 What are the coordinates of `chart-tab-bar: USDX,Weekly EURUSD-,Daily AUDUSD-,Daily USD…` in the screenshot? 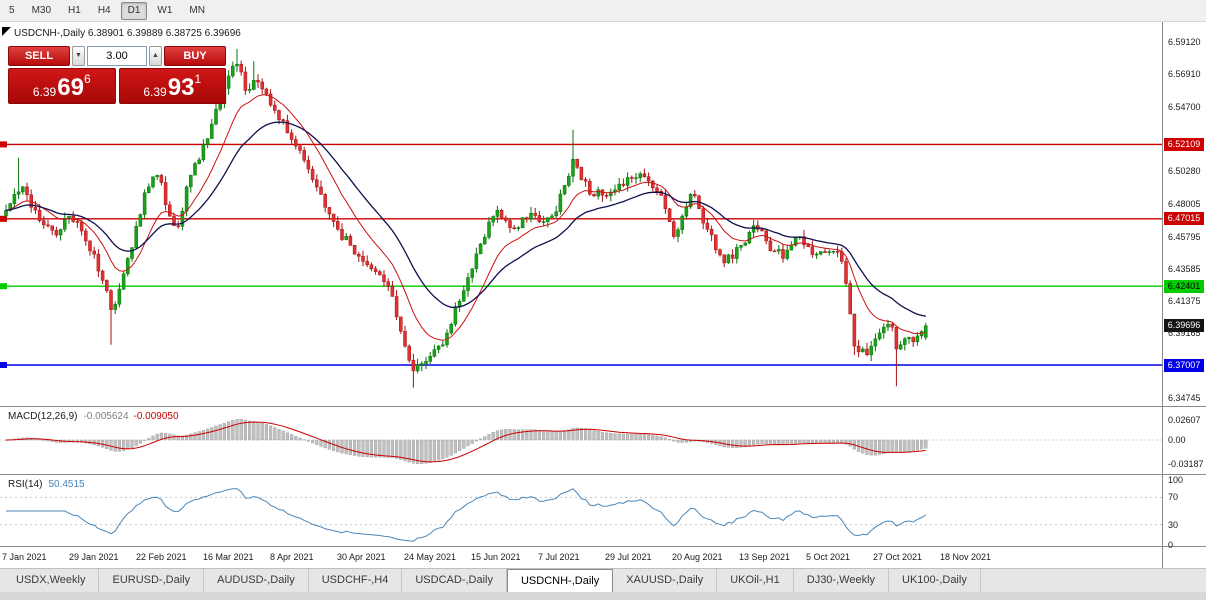 It's located at (603, 580).